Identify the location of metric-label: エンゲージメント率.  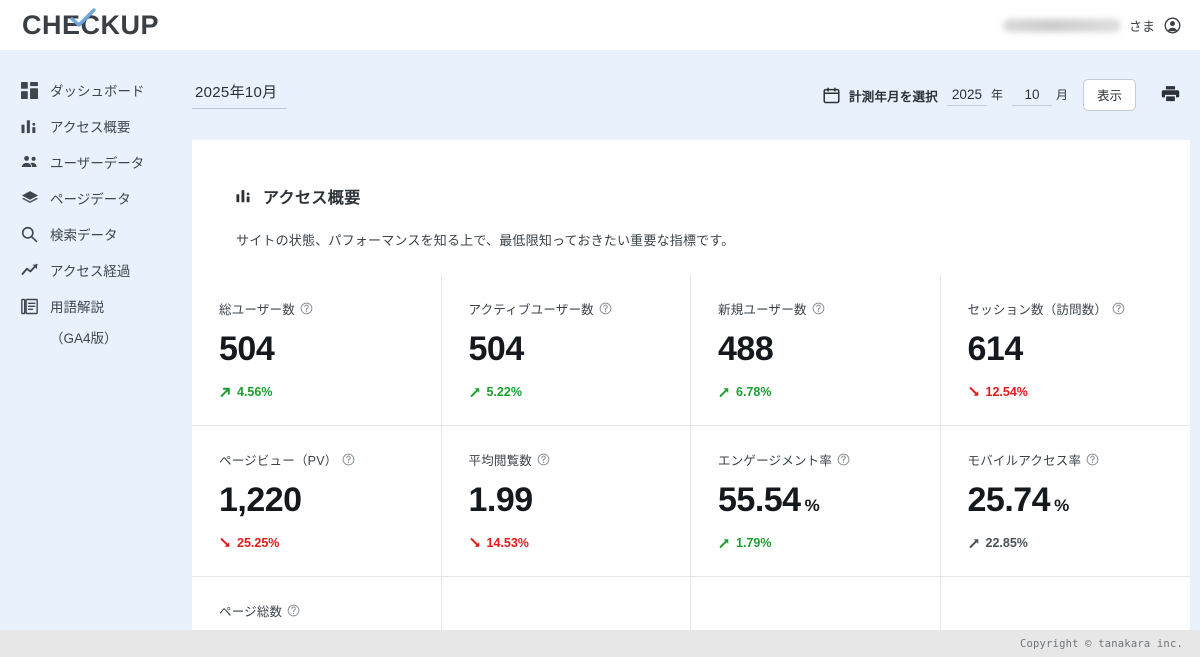
(824, 459).